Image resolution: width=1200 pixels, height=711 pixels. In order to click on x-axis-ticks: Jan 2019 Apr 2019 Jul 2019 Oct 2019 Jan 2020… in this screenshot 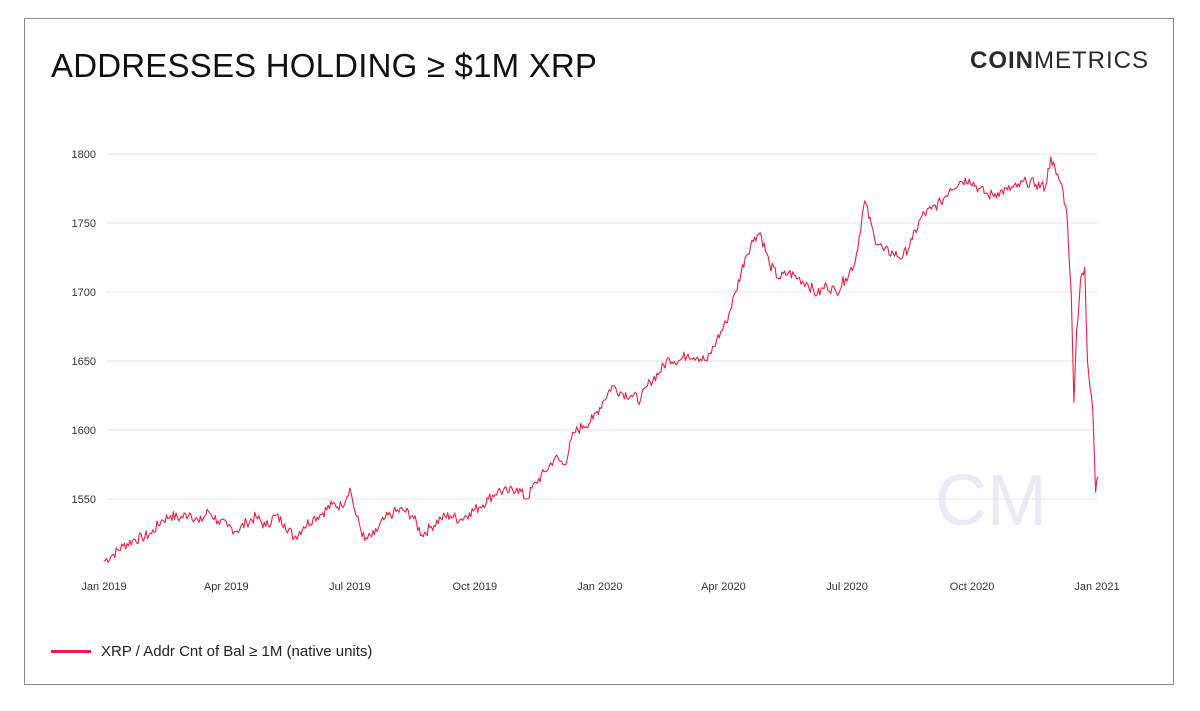, I will do `click(600, 587)`.